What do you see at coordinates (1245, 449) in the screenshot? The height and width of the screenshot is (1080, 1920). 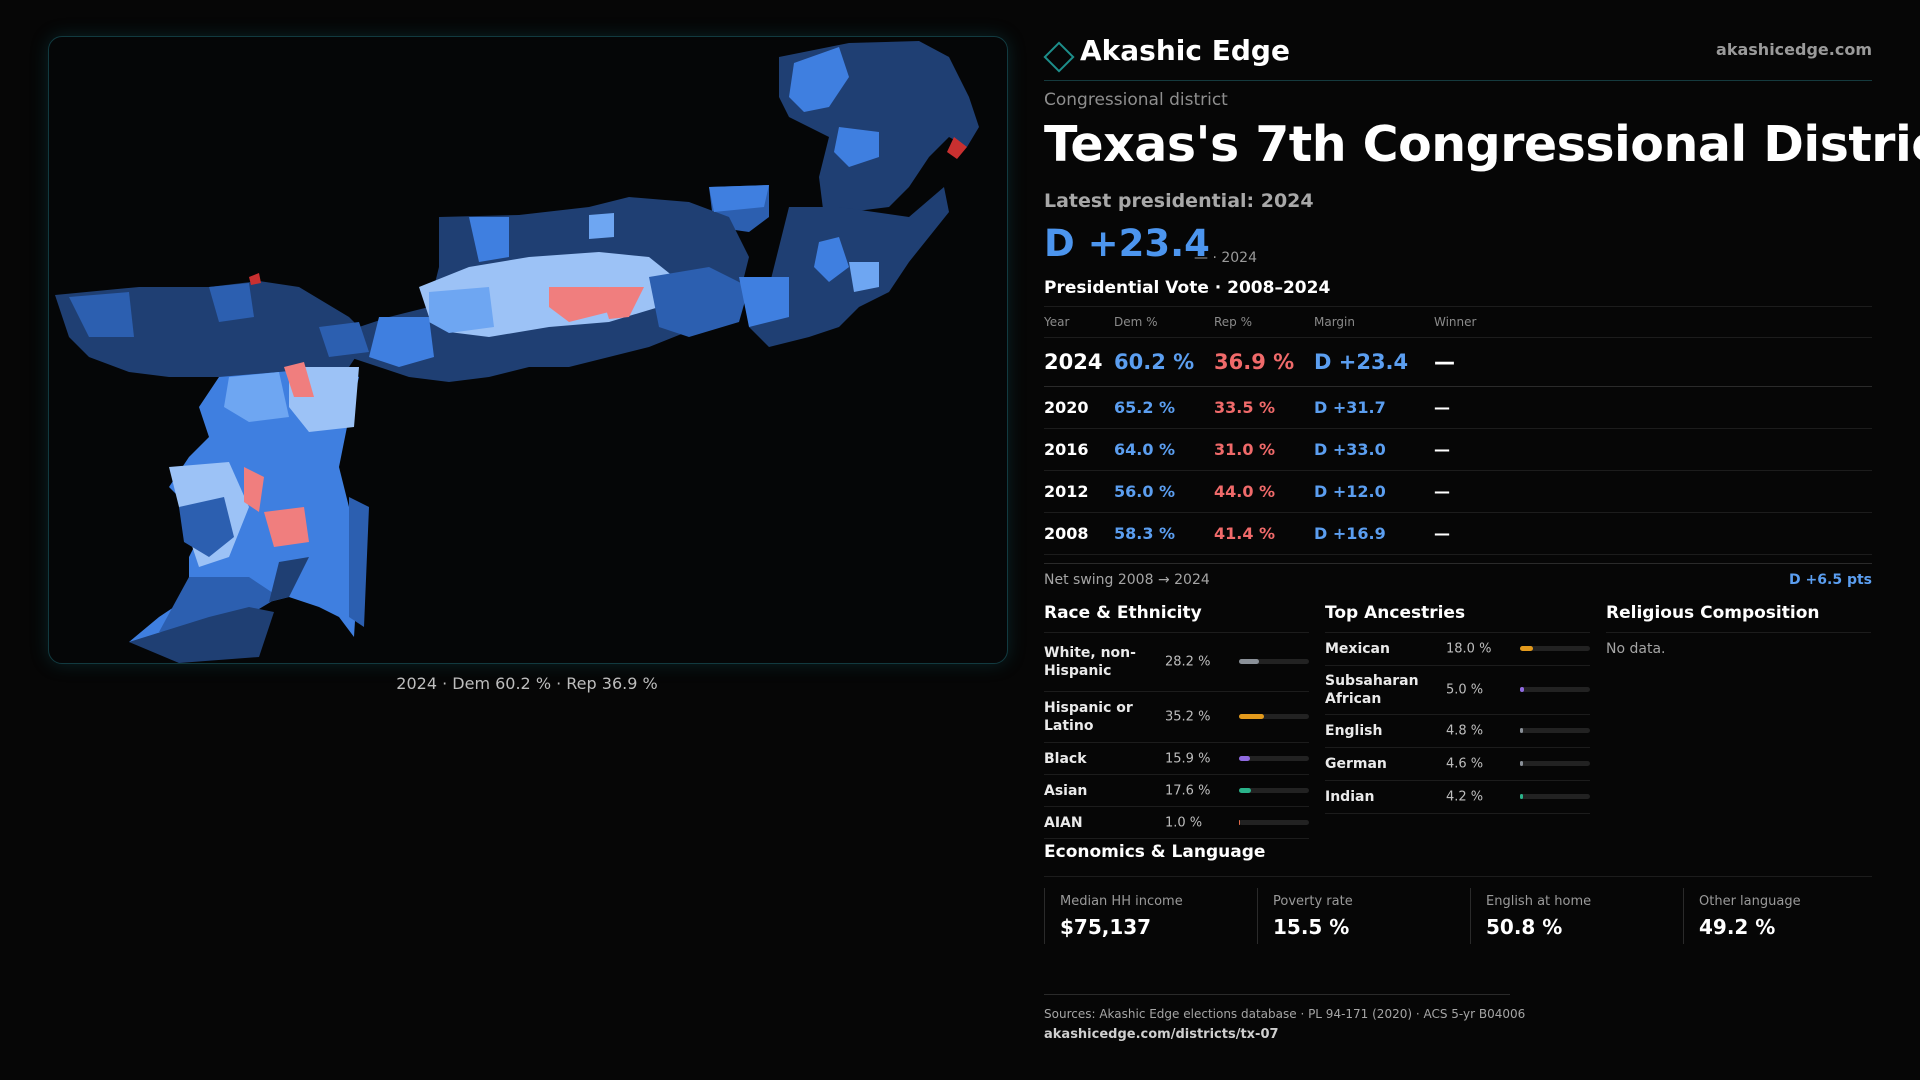 I see `cell-rep: 31.0 %` at bounding box center [1245, 449].